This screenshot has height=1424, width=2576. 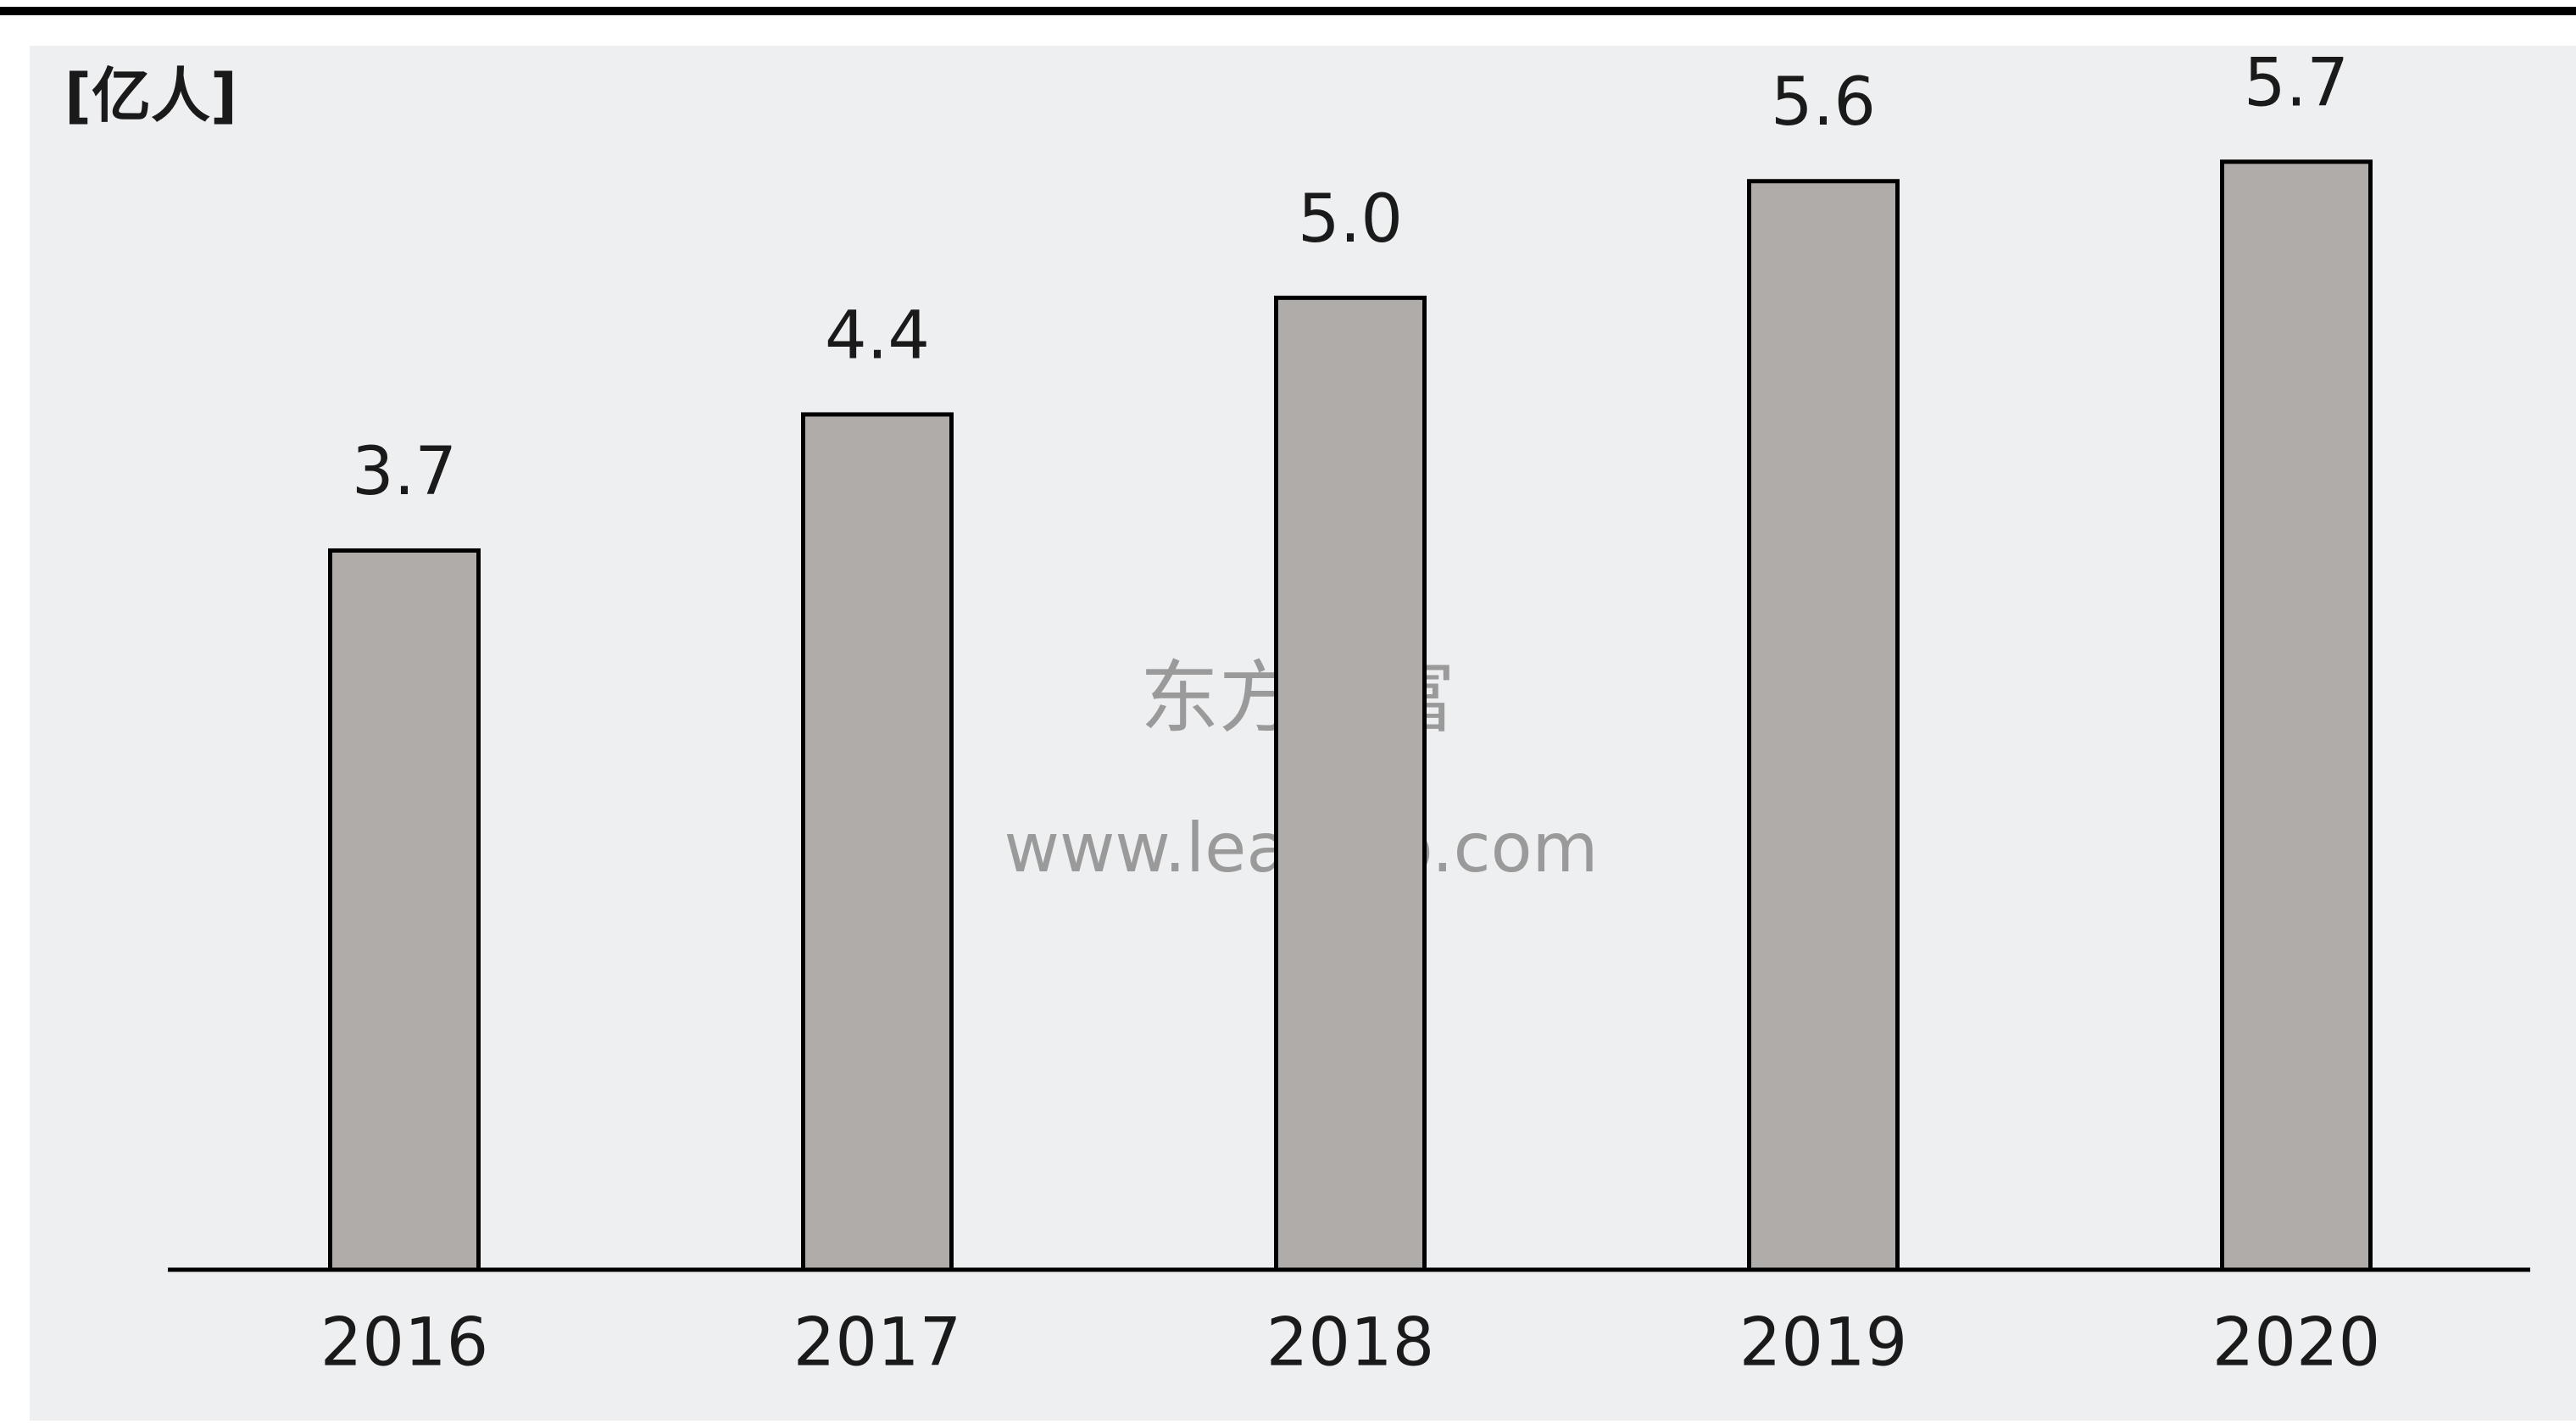 I want to click on unit-label: [亿人], so click(x=150, y=96).